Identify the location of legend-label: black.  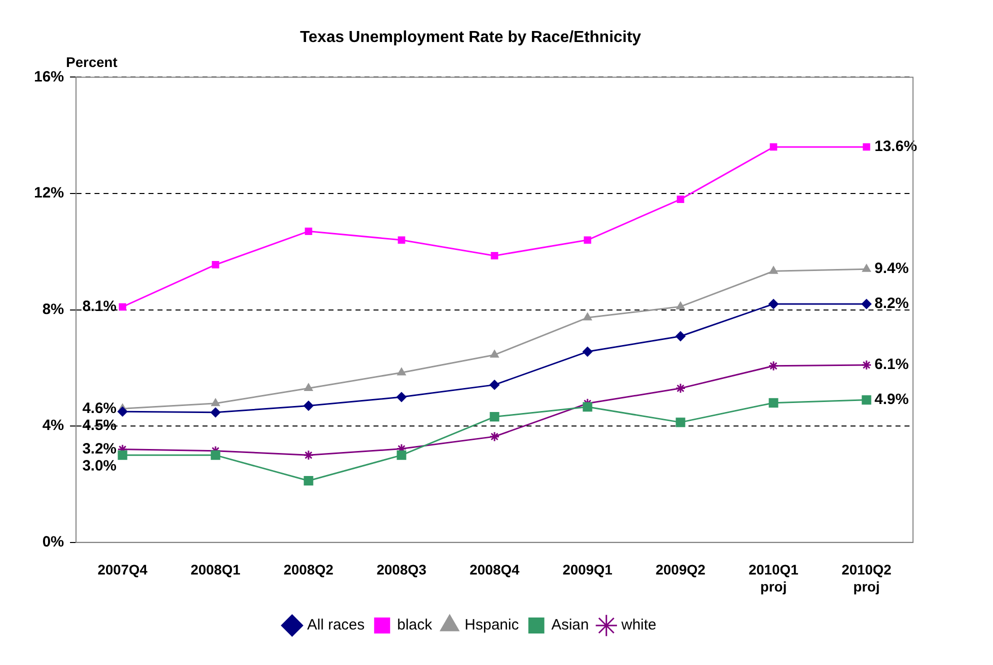
(415, 625).